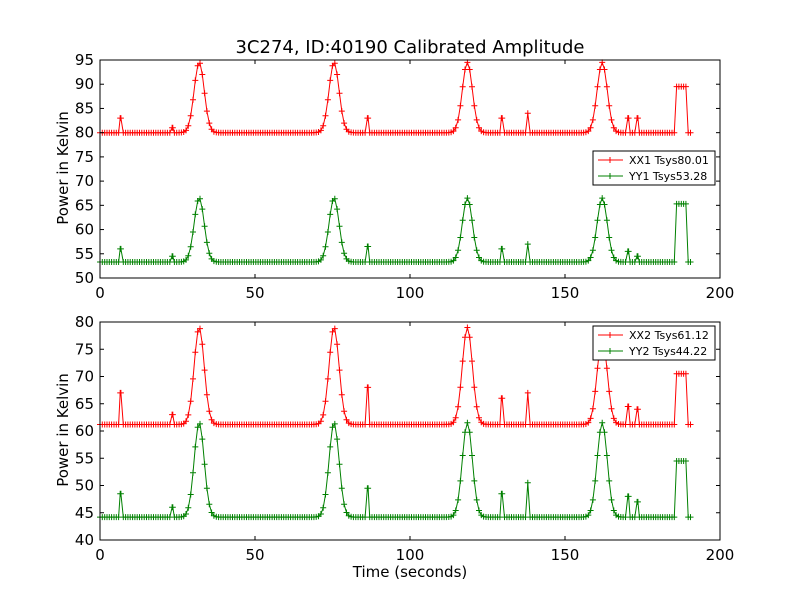 The height and width of the screenshot is (600, 800). I want to click on y-tick-label: 85, so click(84, 108).